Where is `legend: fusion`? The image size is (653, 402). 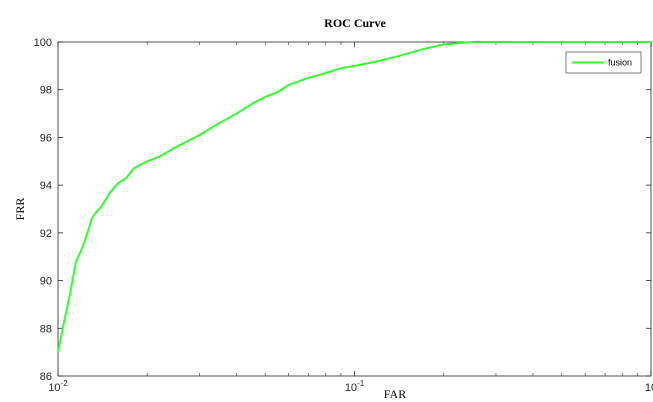 legend: fusion is located at coordinates (603, 62).